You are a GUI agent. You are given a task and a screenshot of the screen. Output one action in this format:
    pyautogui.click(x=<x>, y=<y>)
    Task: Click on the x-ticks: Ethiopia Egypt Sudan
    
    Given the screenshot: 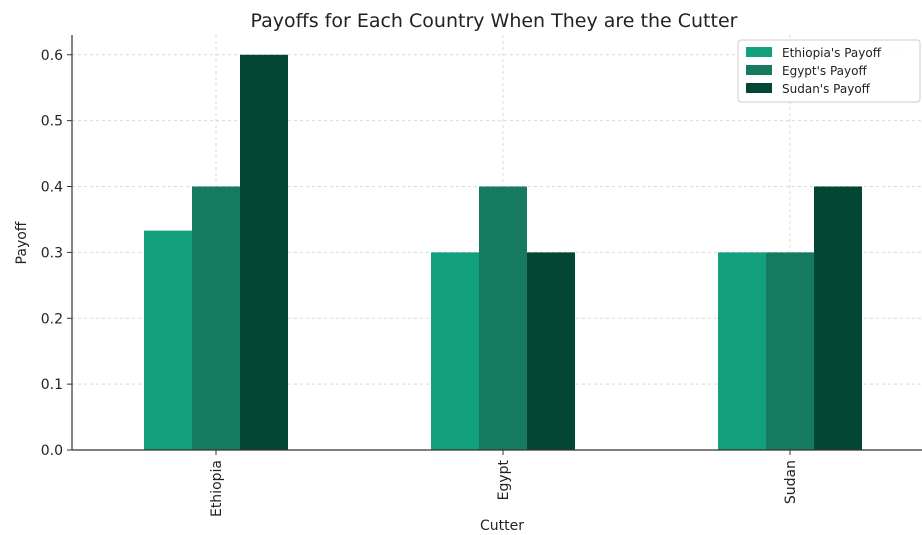 What is the action you would take?
    pyautogui.click(x=504, y=483)
    